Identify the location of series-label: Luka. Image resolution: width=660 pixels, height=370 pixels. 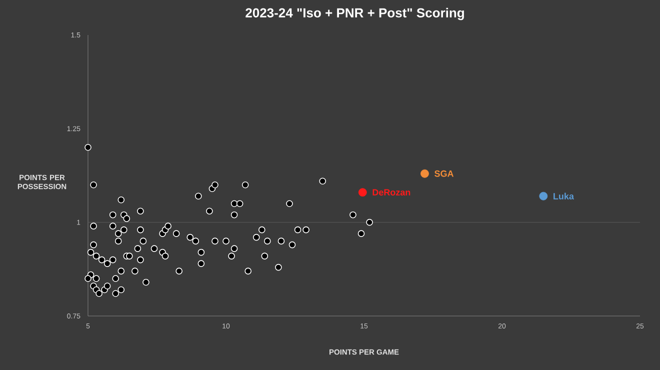
(564, 196).